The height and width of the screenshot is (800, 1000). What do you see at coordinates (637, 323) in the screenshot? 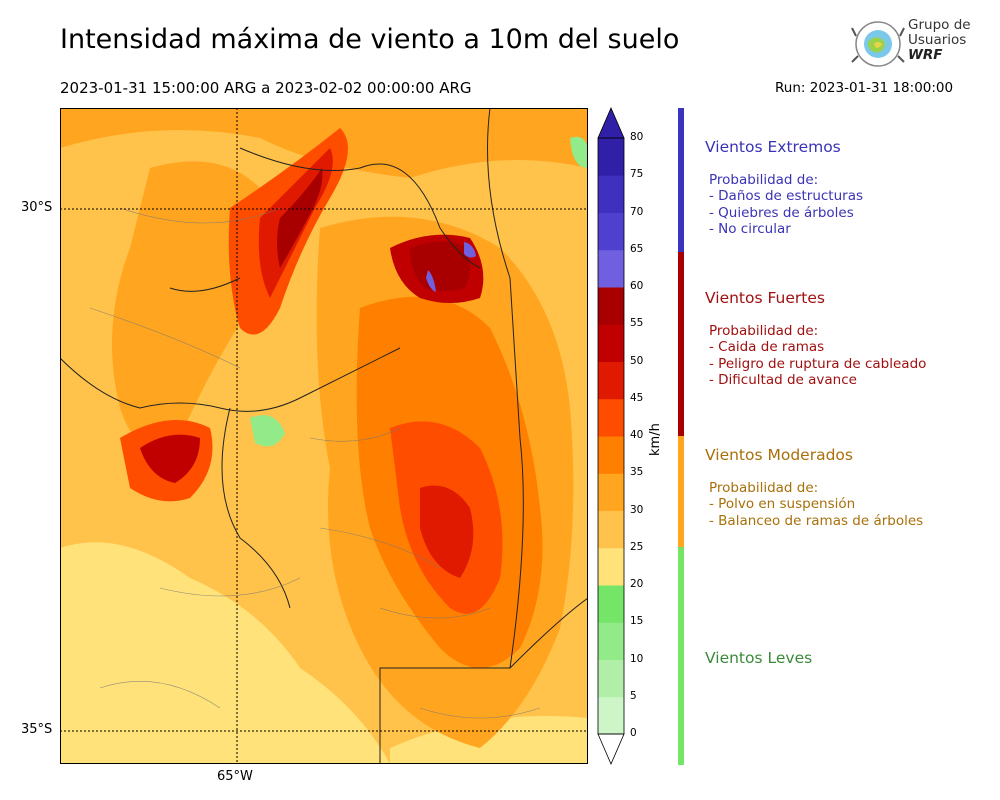
I see `colorbar-tick-label: 55` at bounding box center [637, 323].